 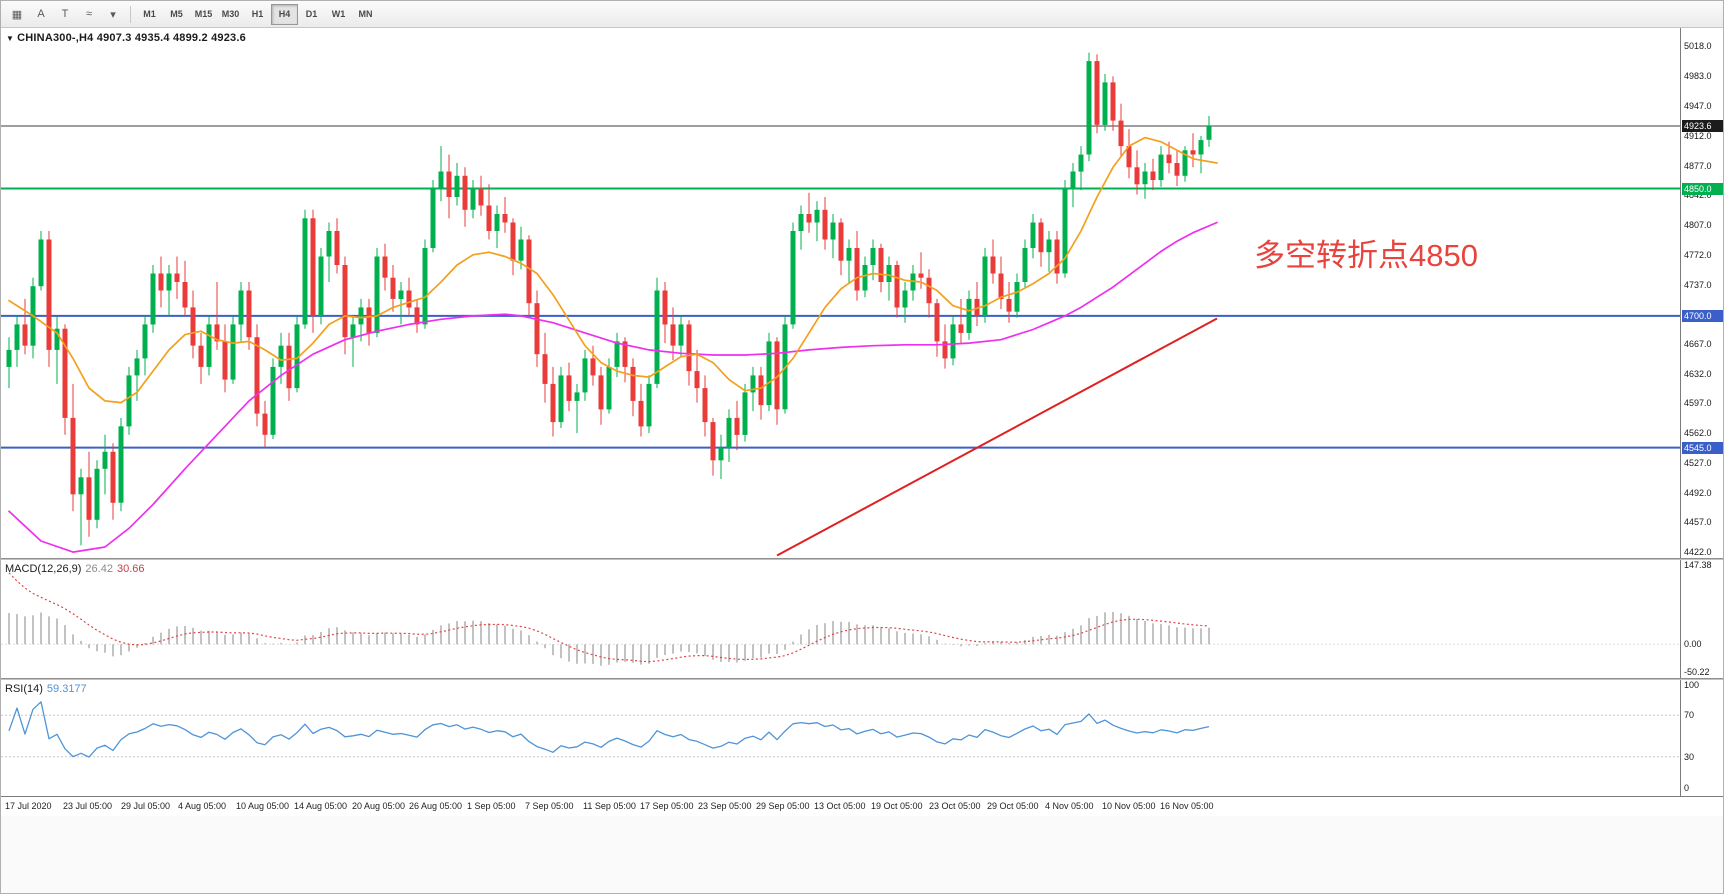 I want to click on timeframe-button-m15: M15, so click(x=203, y=14).